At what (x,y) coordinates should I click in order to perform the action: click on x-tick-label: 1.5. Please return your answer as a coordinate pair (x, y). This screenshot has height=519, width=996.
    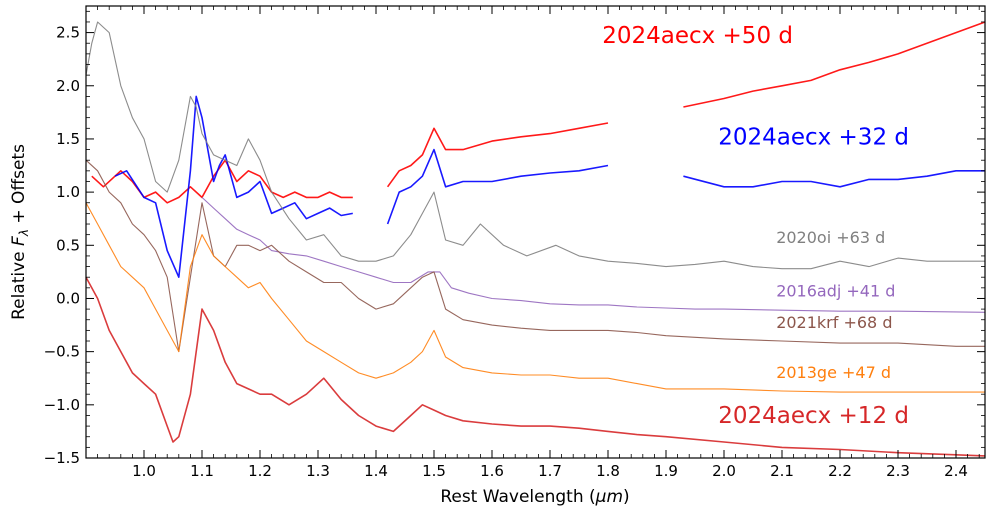
    Looking at the image, I should click on (434, 471).